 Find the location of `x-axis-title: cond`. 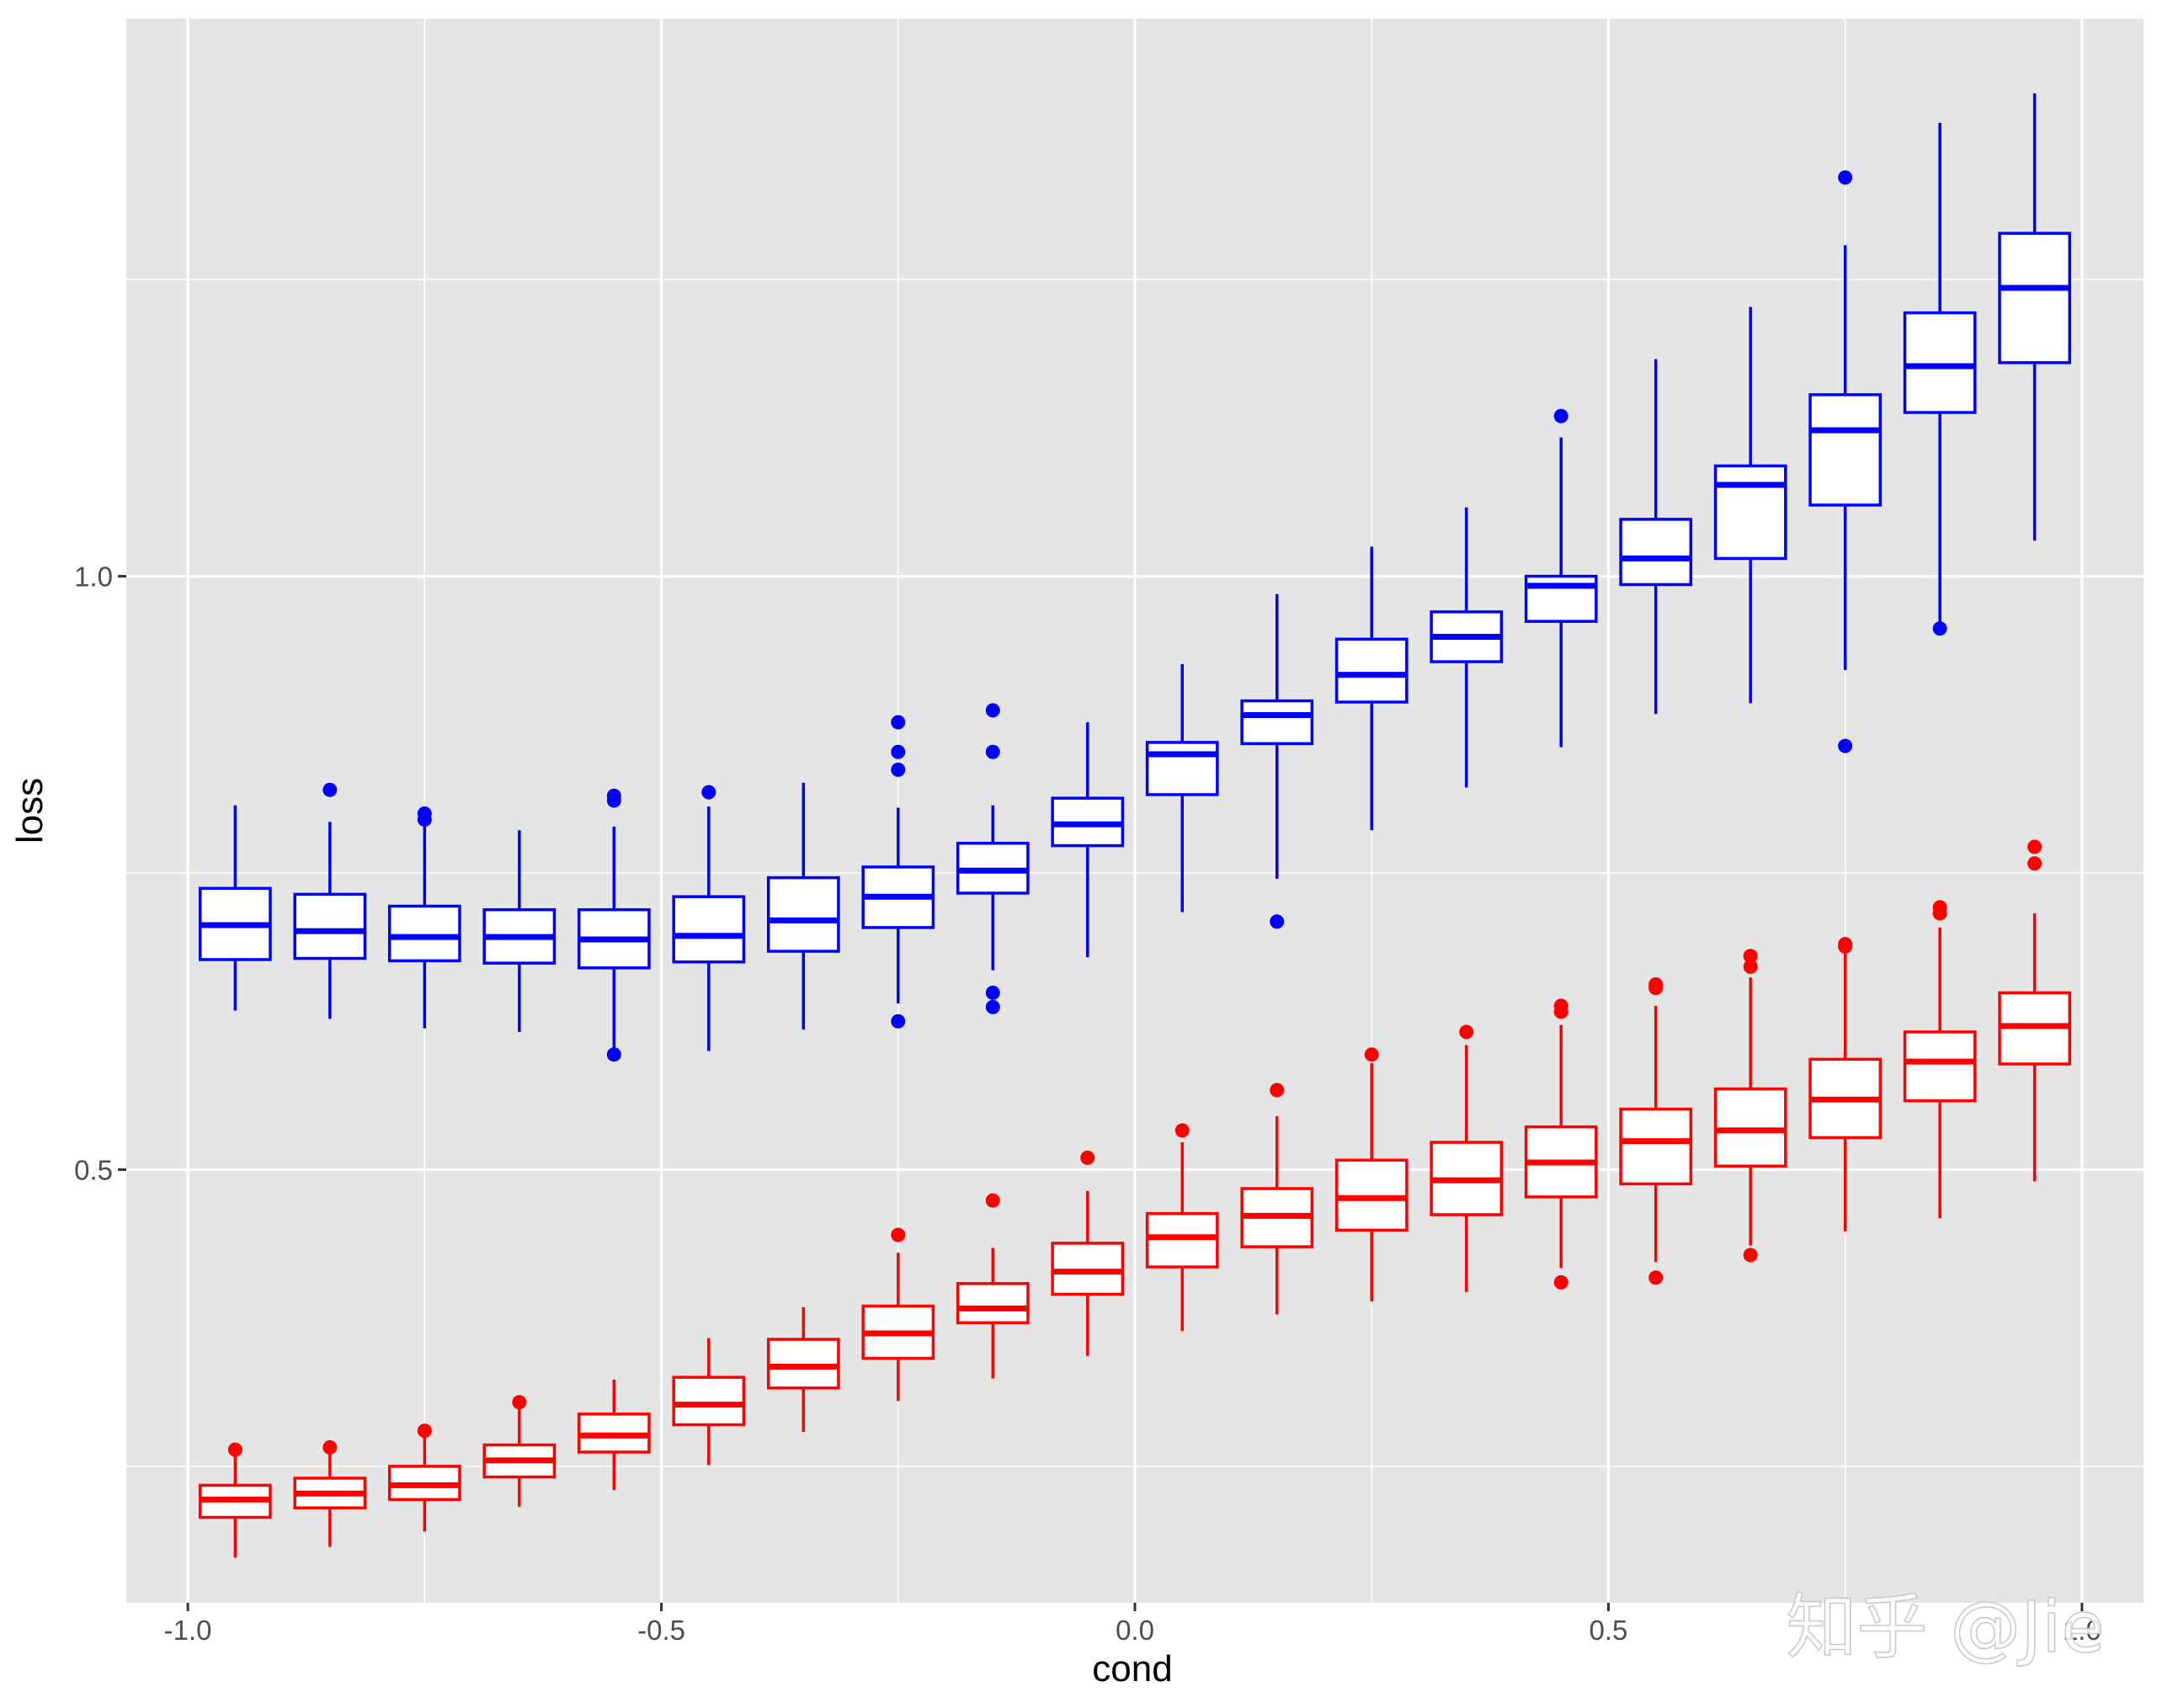

x-axis-title: cond is located at coordinates (1132, 1668).